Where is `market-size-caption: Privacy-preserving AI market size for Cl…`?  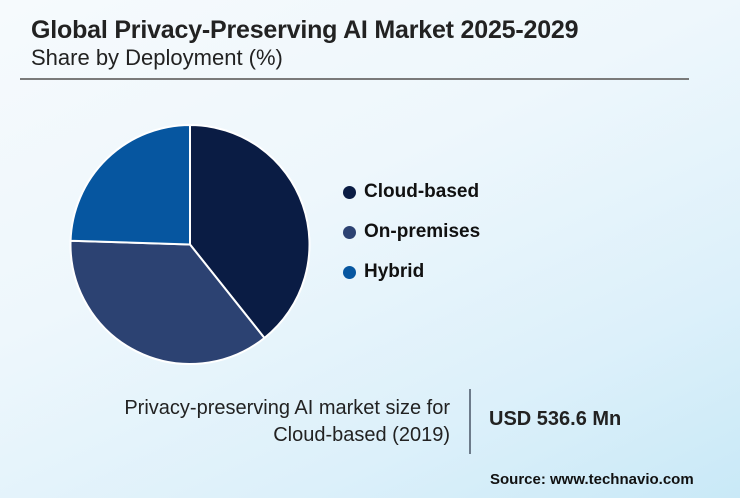 market-size-caption: Privacy-preserving AI market size for Cl… is located at coordinates (287, 422).